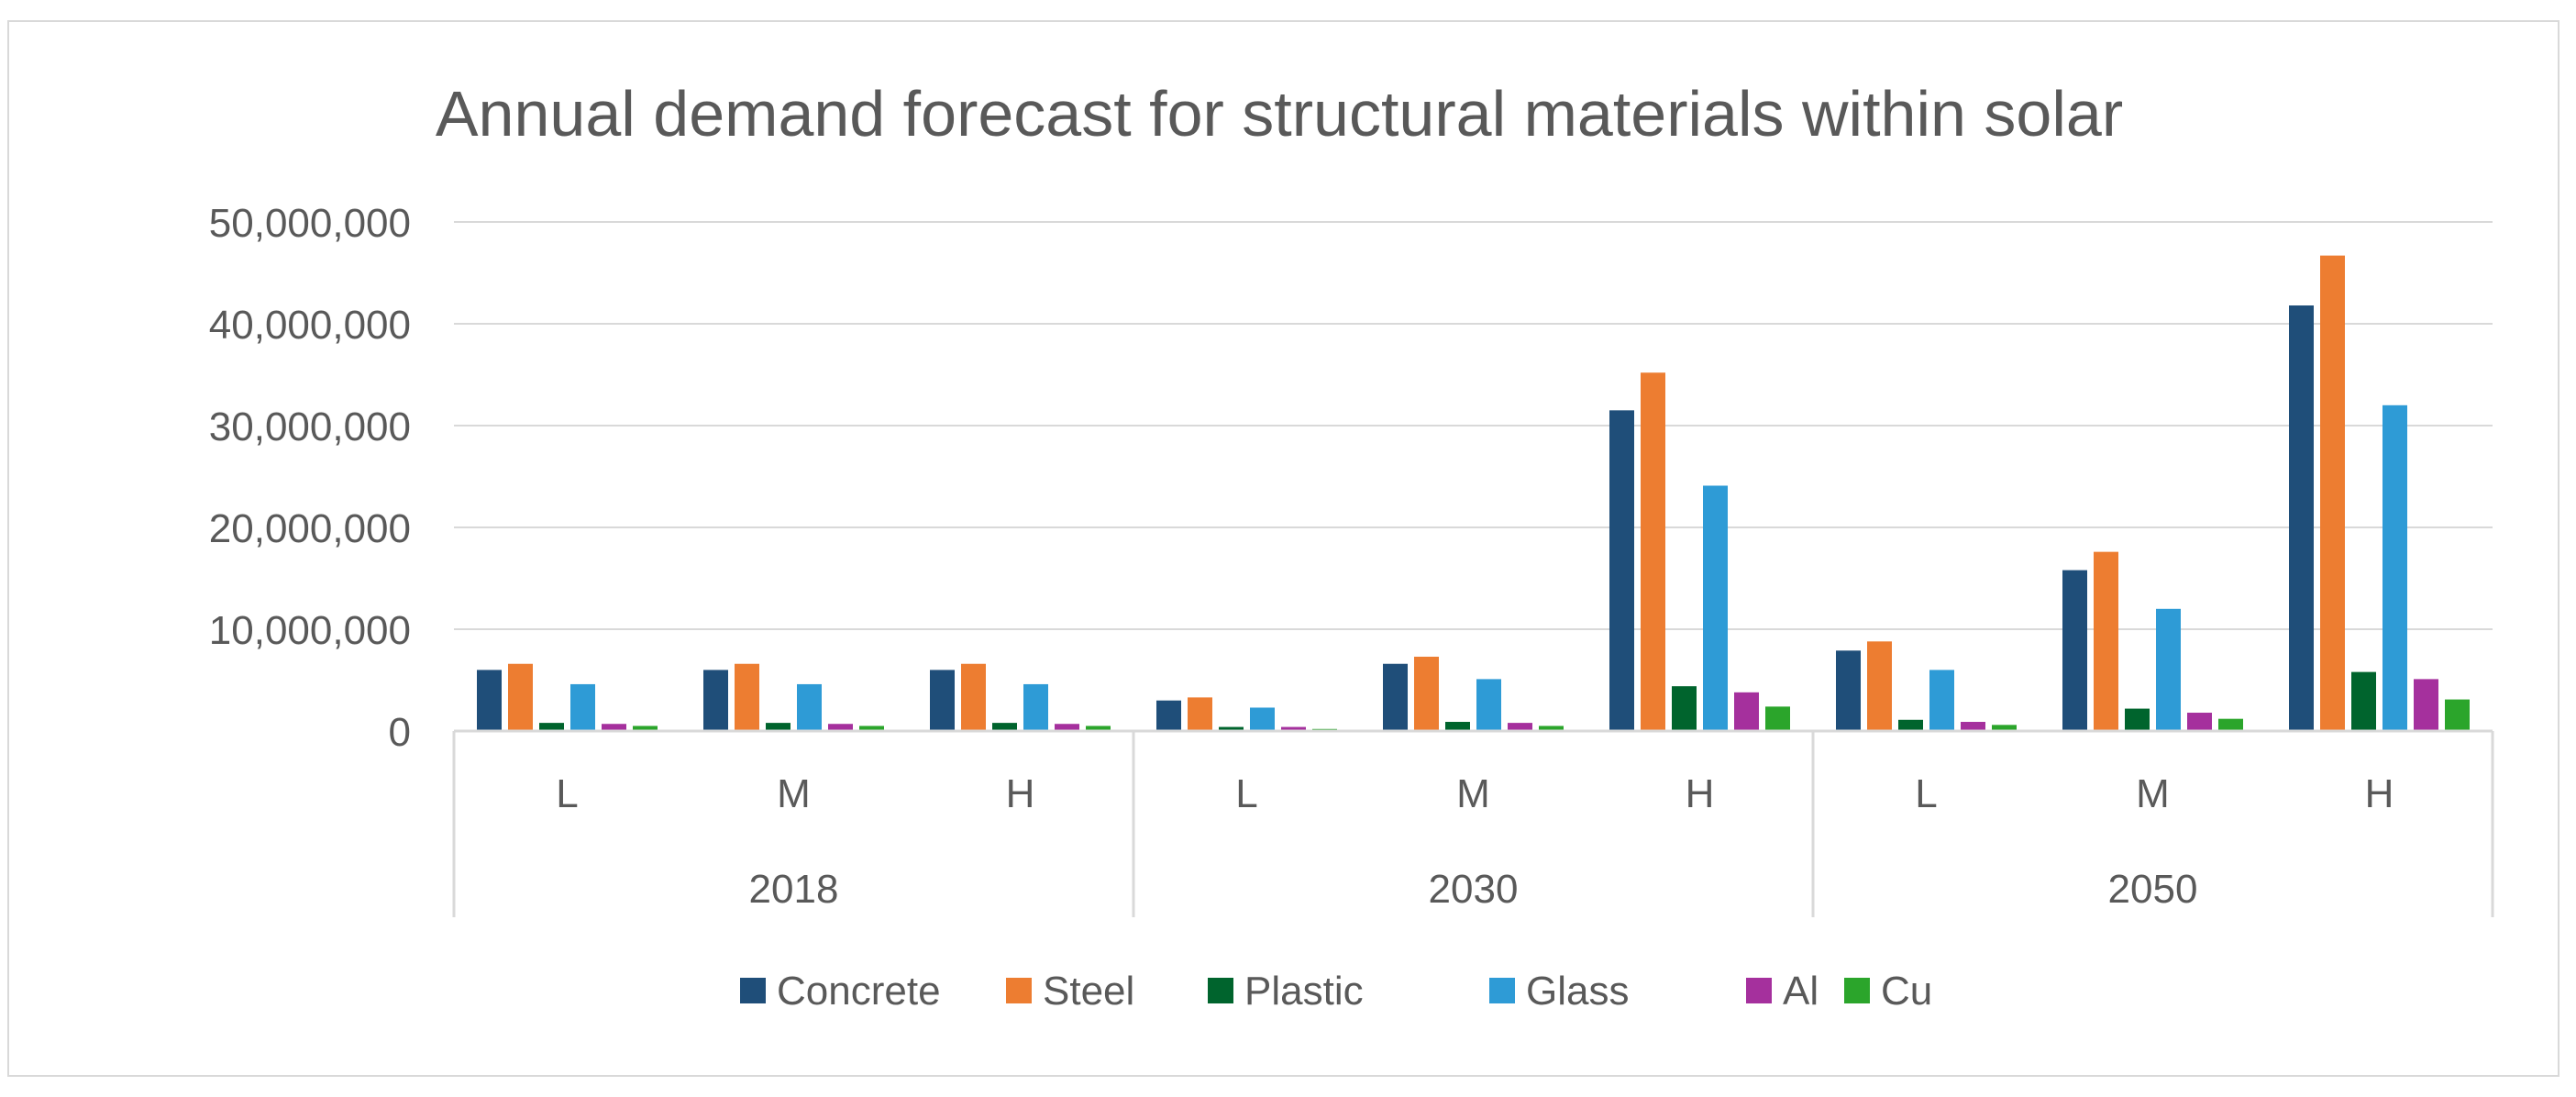 The image size is (2576, 1097). What do you see at coordinates (1502, 990) in the screenshot?
I see `legend-swatch-glass` at bounding box center [1502, 990].